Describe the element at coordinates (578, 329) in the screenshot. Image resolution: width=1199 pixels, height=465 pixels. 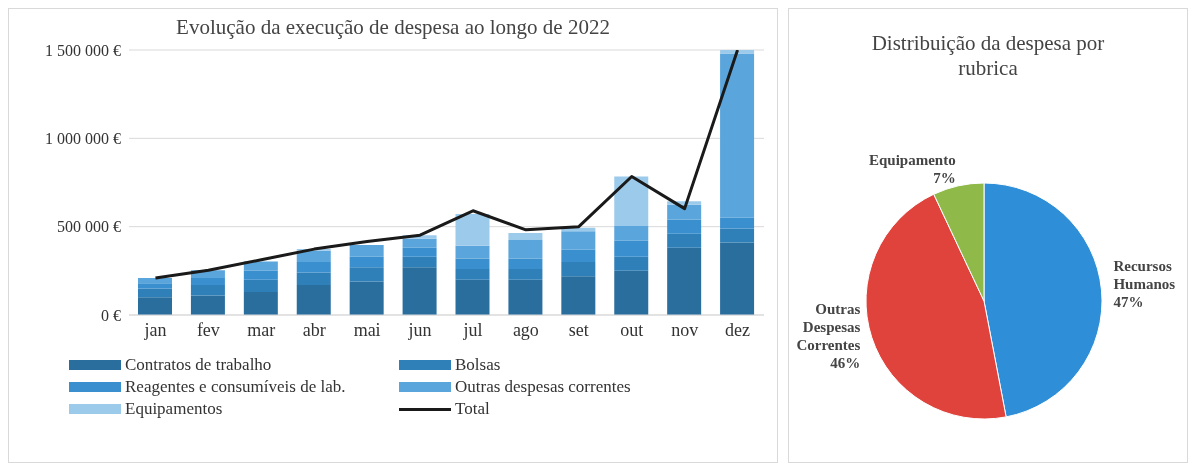
I see `x-tick-label: set` at that location.